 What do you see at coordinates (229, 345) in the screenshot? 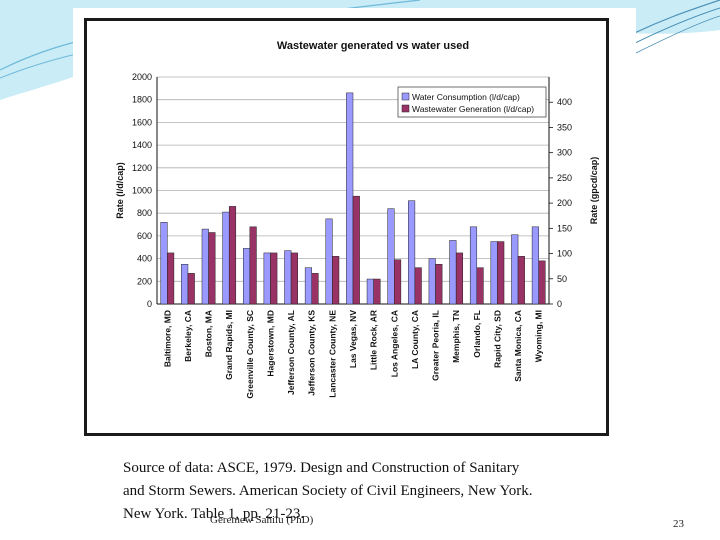
I see `x-tick-label: Grand Rapids, MI` at bounding box center [229, 345].